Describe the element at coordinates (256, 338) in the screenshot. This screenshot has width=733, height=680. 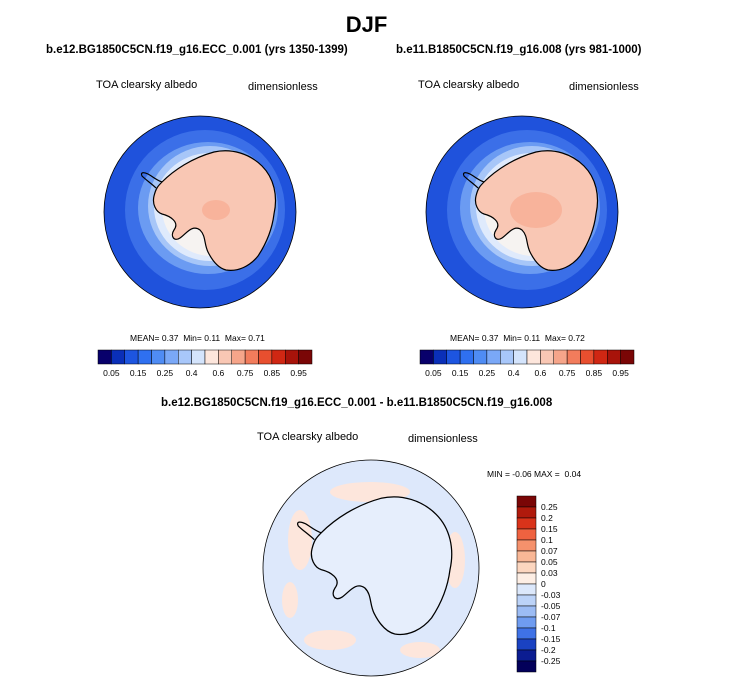
I see `panel1-max: 0.71` at that location.